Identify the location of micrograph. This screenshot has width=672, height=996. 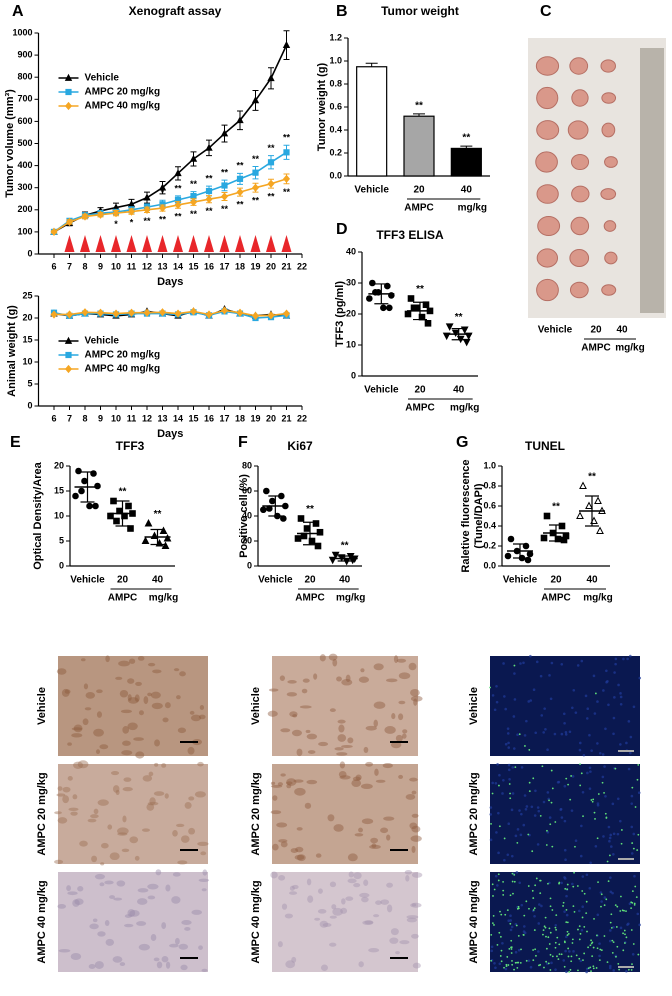
(345, 922).